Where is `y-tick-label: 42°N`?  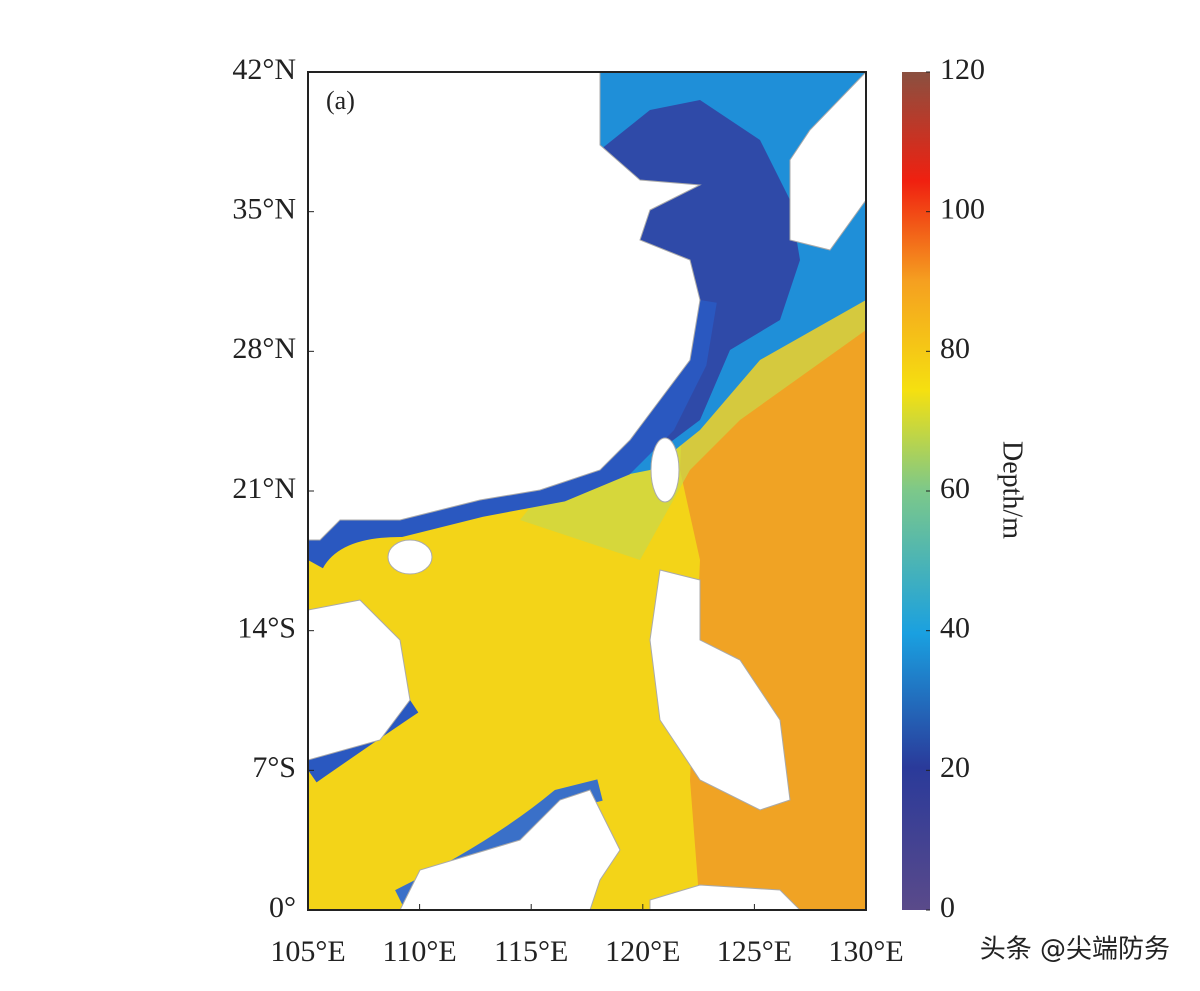 y-tick-label: 42°N is located at coordinates (264, 69).